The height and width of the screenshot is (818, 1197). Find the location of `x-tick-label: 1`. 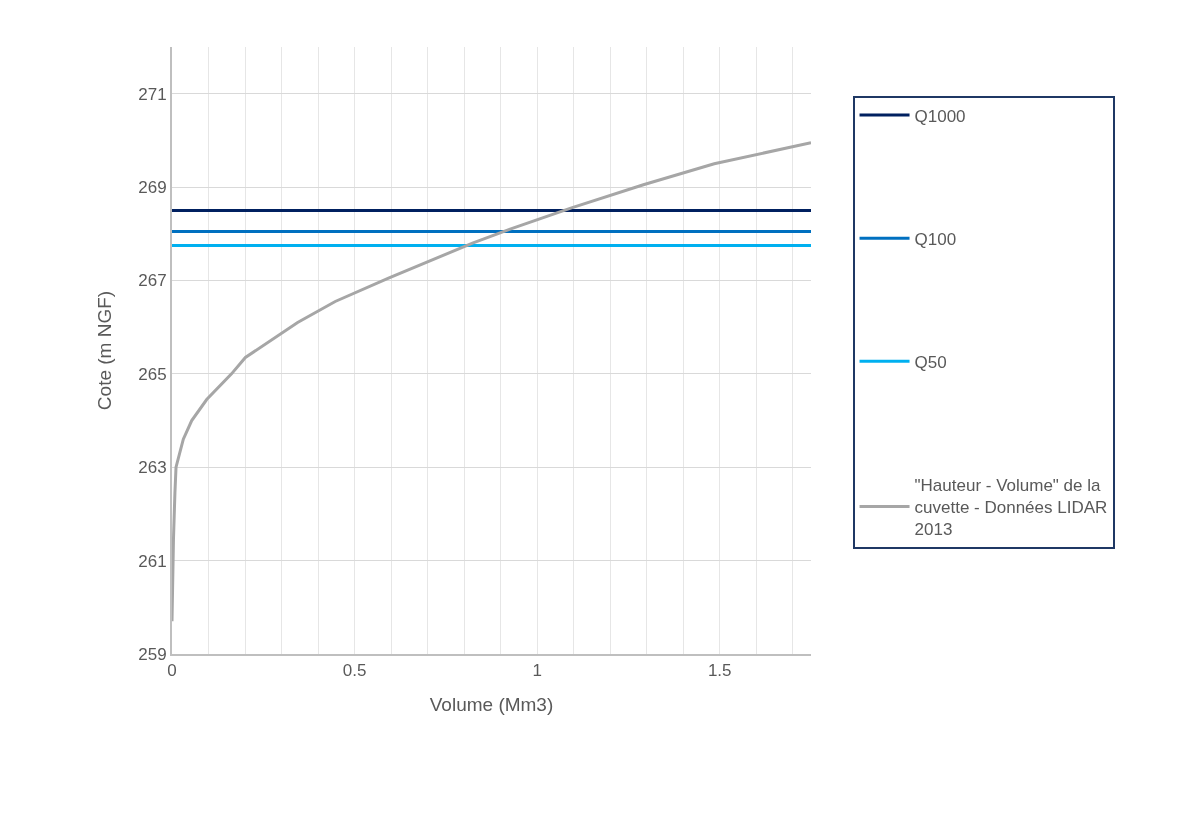

x-tick-label: 1 is located at coordinates (537, 671).